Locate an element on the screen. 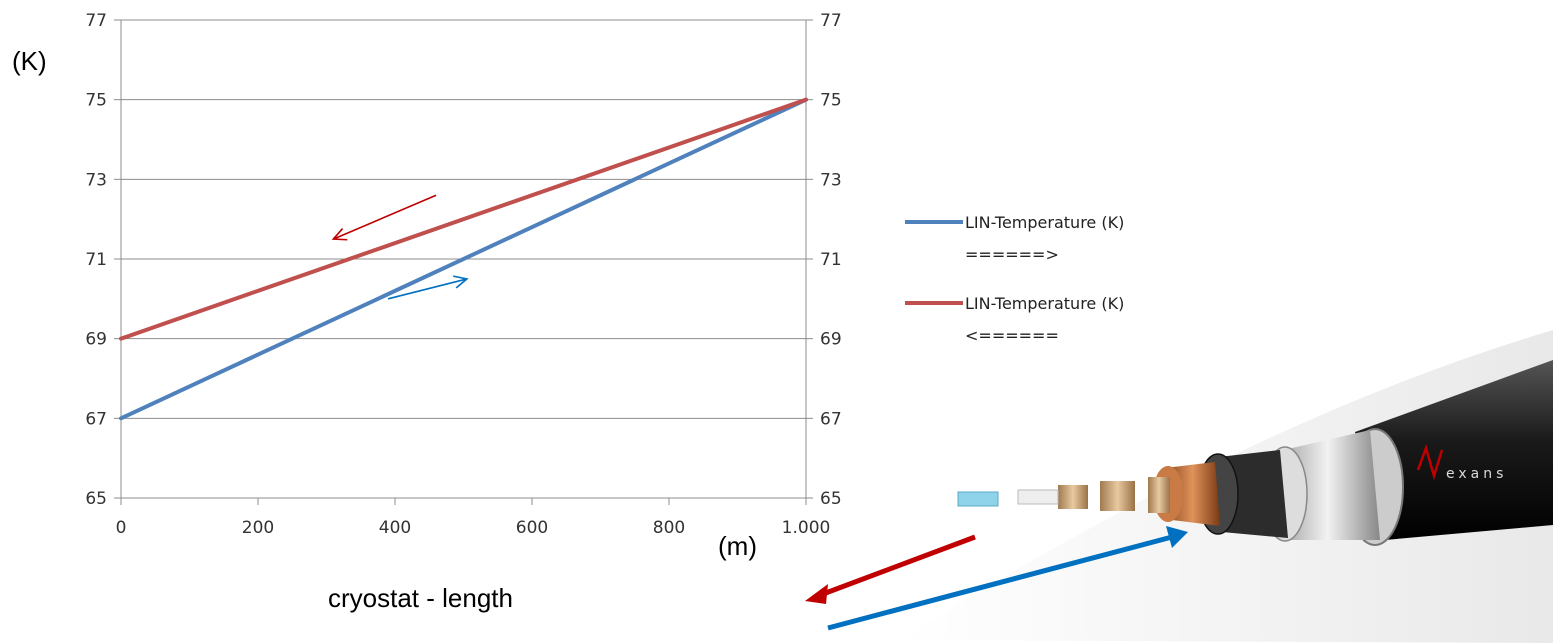  legend-label-2-line2: <====== is located at coordinates (1012, 335).